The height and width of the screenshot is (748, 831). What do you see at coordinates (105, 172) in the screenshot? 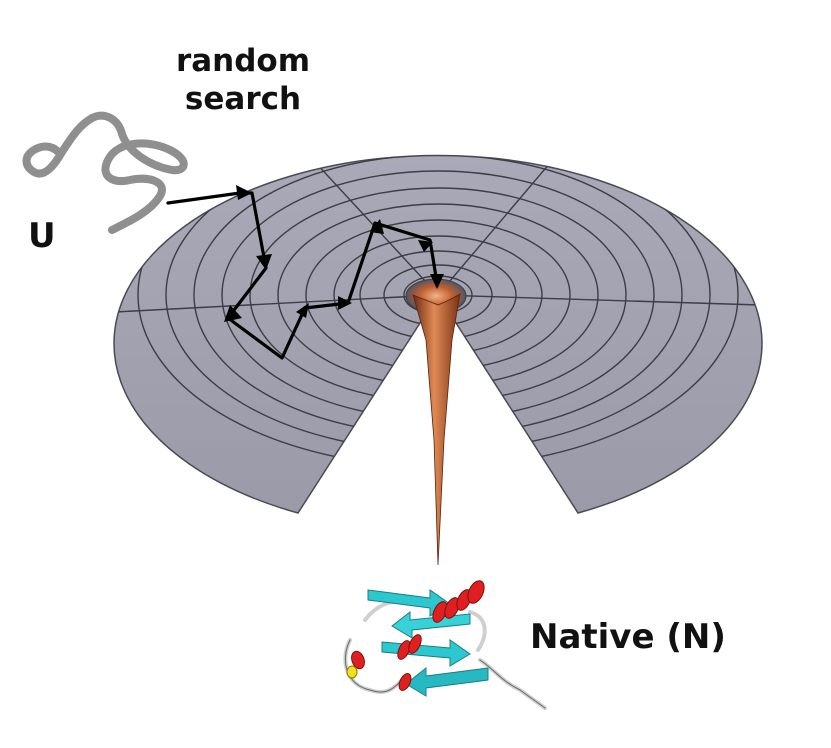
I see `unfolded-chain` at bounding box center [105, 172].